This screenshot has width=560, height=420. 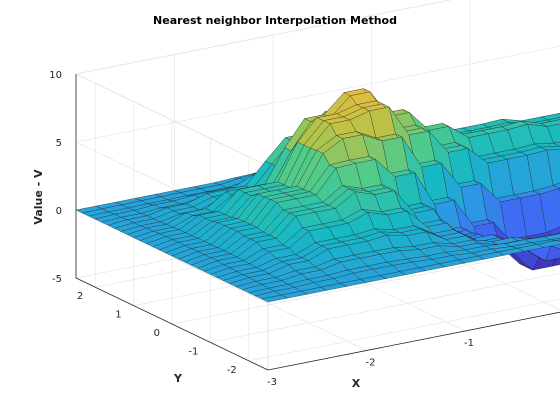 What do you see at coordinates (193, 351) in the screenshot?
I see `y-tick-label: -1` at bounding box center [193, 351].